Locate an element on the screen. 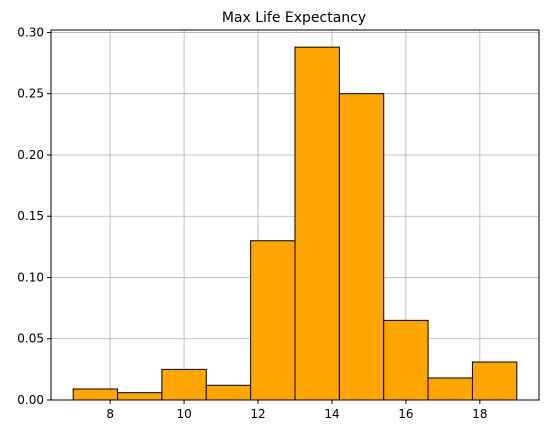 The width and height of the screenshot is (556, 433). x-tick-label: 18 is located at coordinates (479, 414).